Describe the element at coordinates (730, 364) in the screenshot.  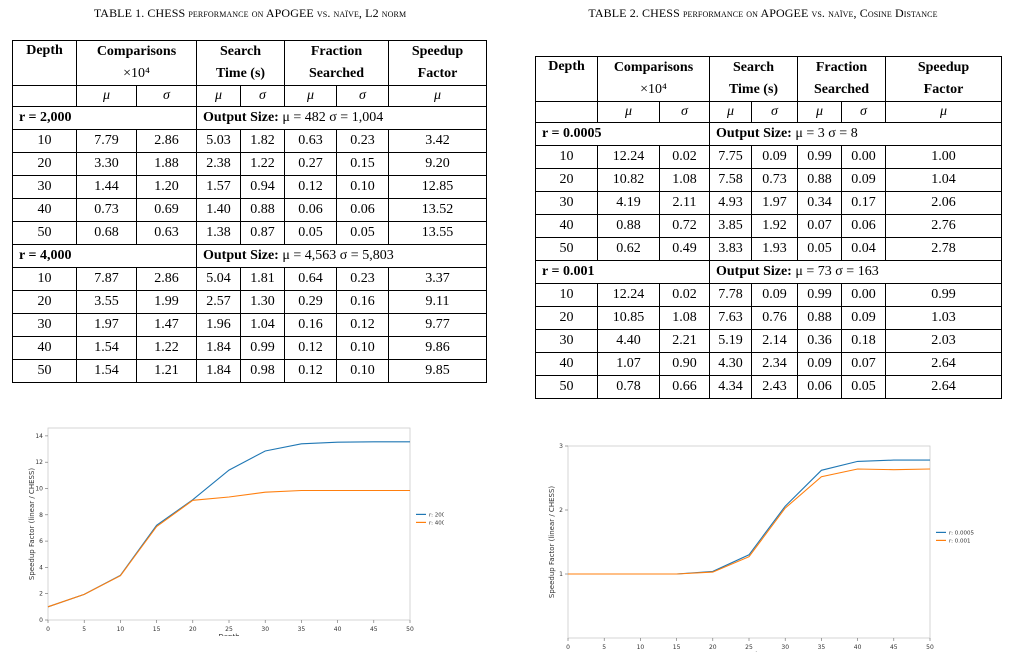
I see `table-cell: 4.30` at that location.